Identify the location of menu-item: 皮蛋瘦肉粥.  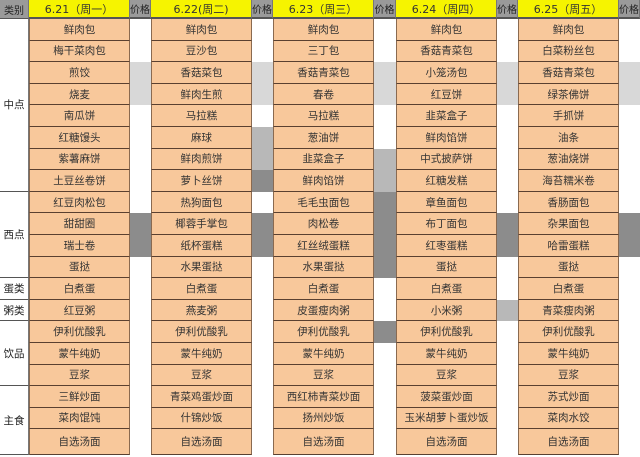
(323, 310).